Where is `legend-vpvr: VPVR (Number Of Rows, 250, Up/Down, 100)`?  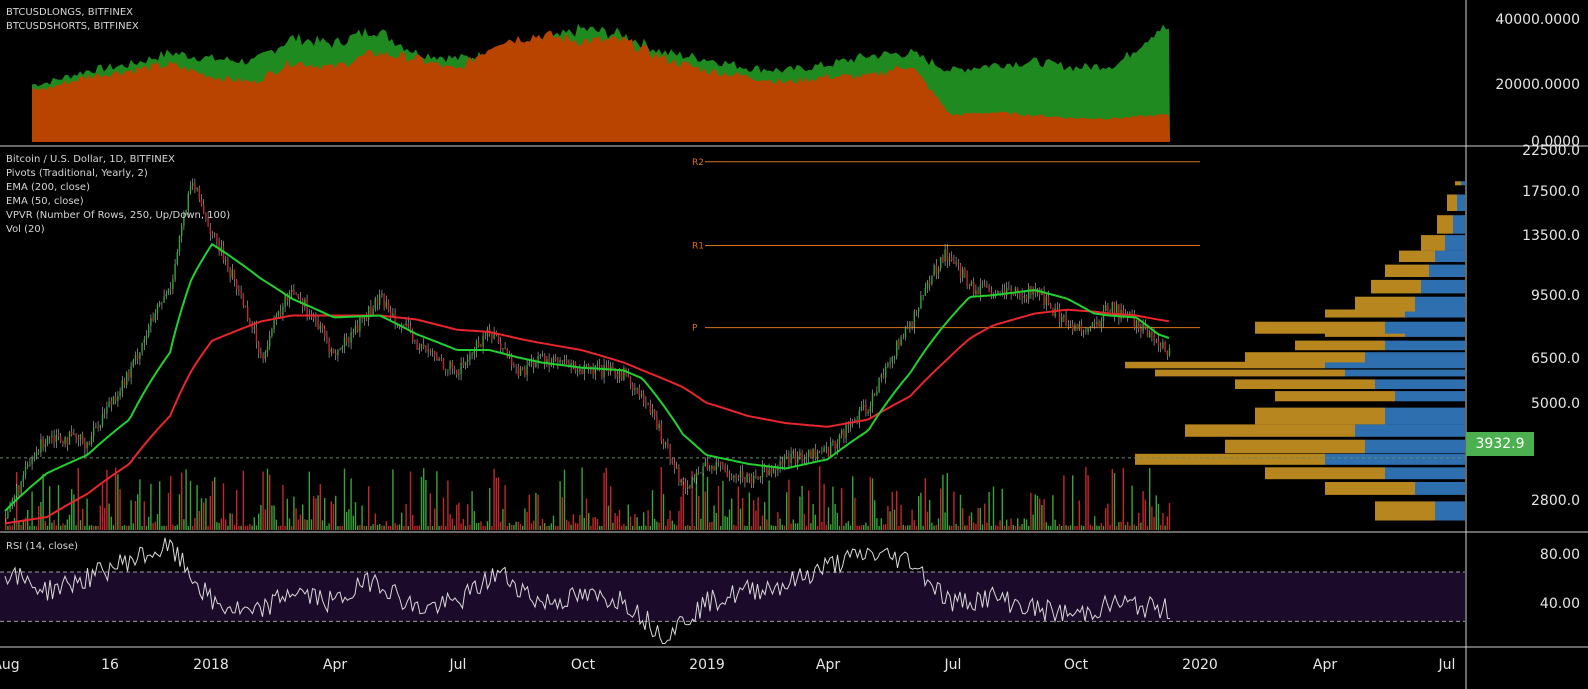 legend-vpvr: VPVR (Number Of Rows, 250, Up/Down, 100) is located at coordinates (118, 215).